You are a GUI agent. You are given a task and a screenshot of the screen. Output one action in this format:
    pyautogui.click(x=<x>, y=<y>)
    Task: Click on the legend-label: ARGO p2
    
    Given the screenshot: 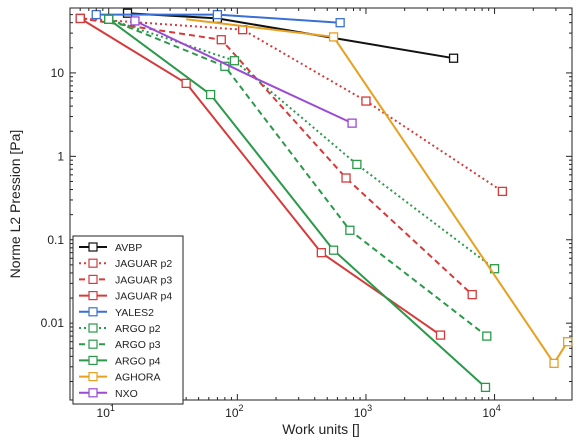 What is the action you would take?
    pyautogui.click(x=138, y=329)
    